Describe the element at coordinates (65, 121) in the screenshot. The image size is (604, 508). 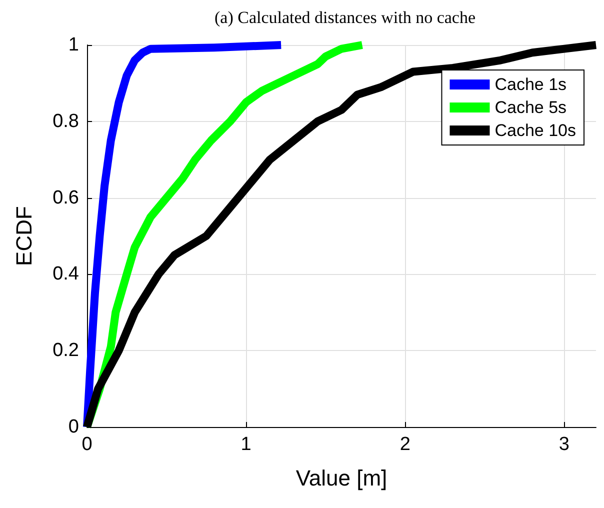
I see `y-tick-label: 0.8` at that location.